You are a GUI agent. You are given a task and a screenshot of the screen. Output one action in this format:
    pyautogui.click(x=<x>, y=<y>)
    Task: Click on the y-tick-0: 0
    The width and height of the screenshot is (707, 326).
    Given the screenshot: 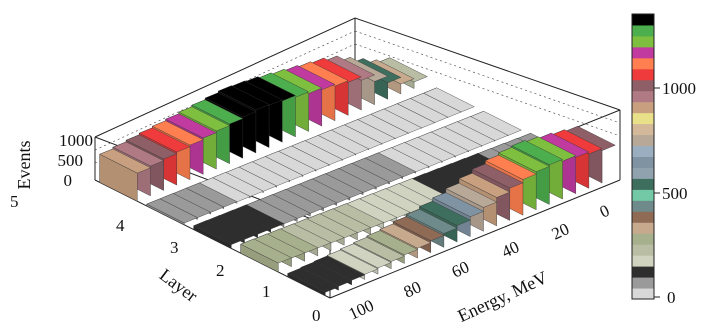 What is the action you would take?
    pyautogui.click(x=316, y=315)
    